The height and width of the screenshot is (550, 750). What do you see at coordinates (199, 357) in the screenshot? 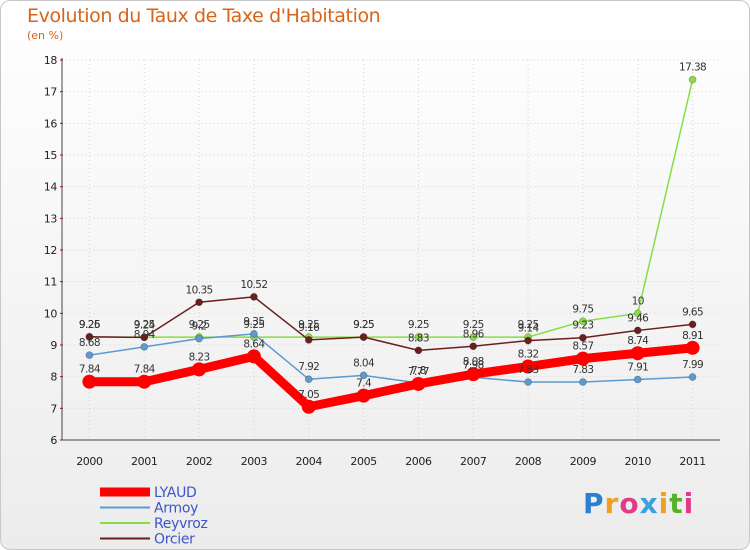
I see `data-label-lyaud: 8.23` at bounding box center [199, 357].